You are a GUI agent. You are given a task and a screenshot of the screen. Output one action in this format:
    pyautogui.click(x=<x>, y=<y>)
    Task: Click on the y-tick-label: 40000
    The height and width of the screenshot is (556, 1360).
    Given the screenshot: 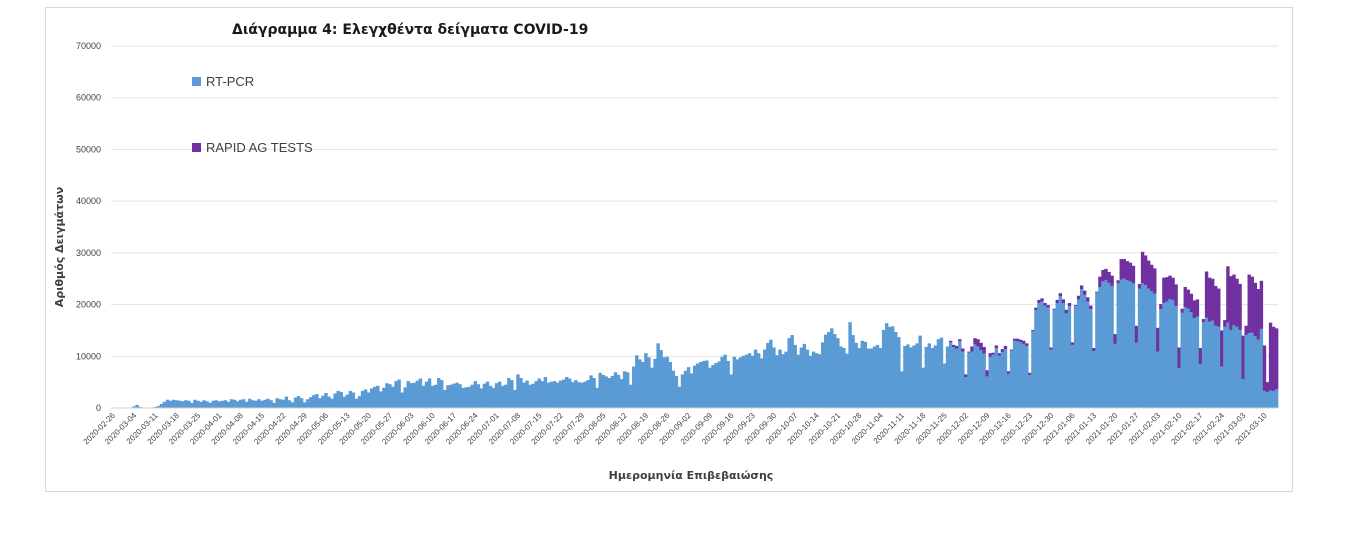 What is the action you would take?
    pyautogui.click(x=88, y=201)
    